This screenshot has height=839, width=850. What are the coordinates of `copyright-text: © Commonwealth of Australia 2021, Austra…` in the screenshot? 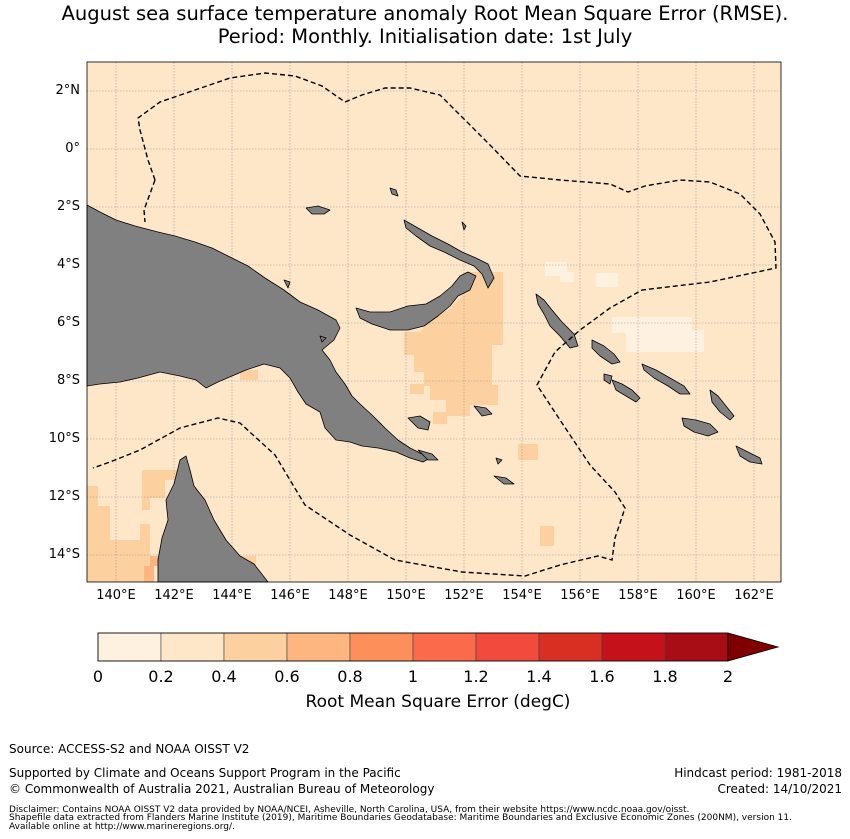 It's located at (222, 789).